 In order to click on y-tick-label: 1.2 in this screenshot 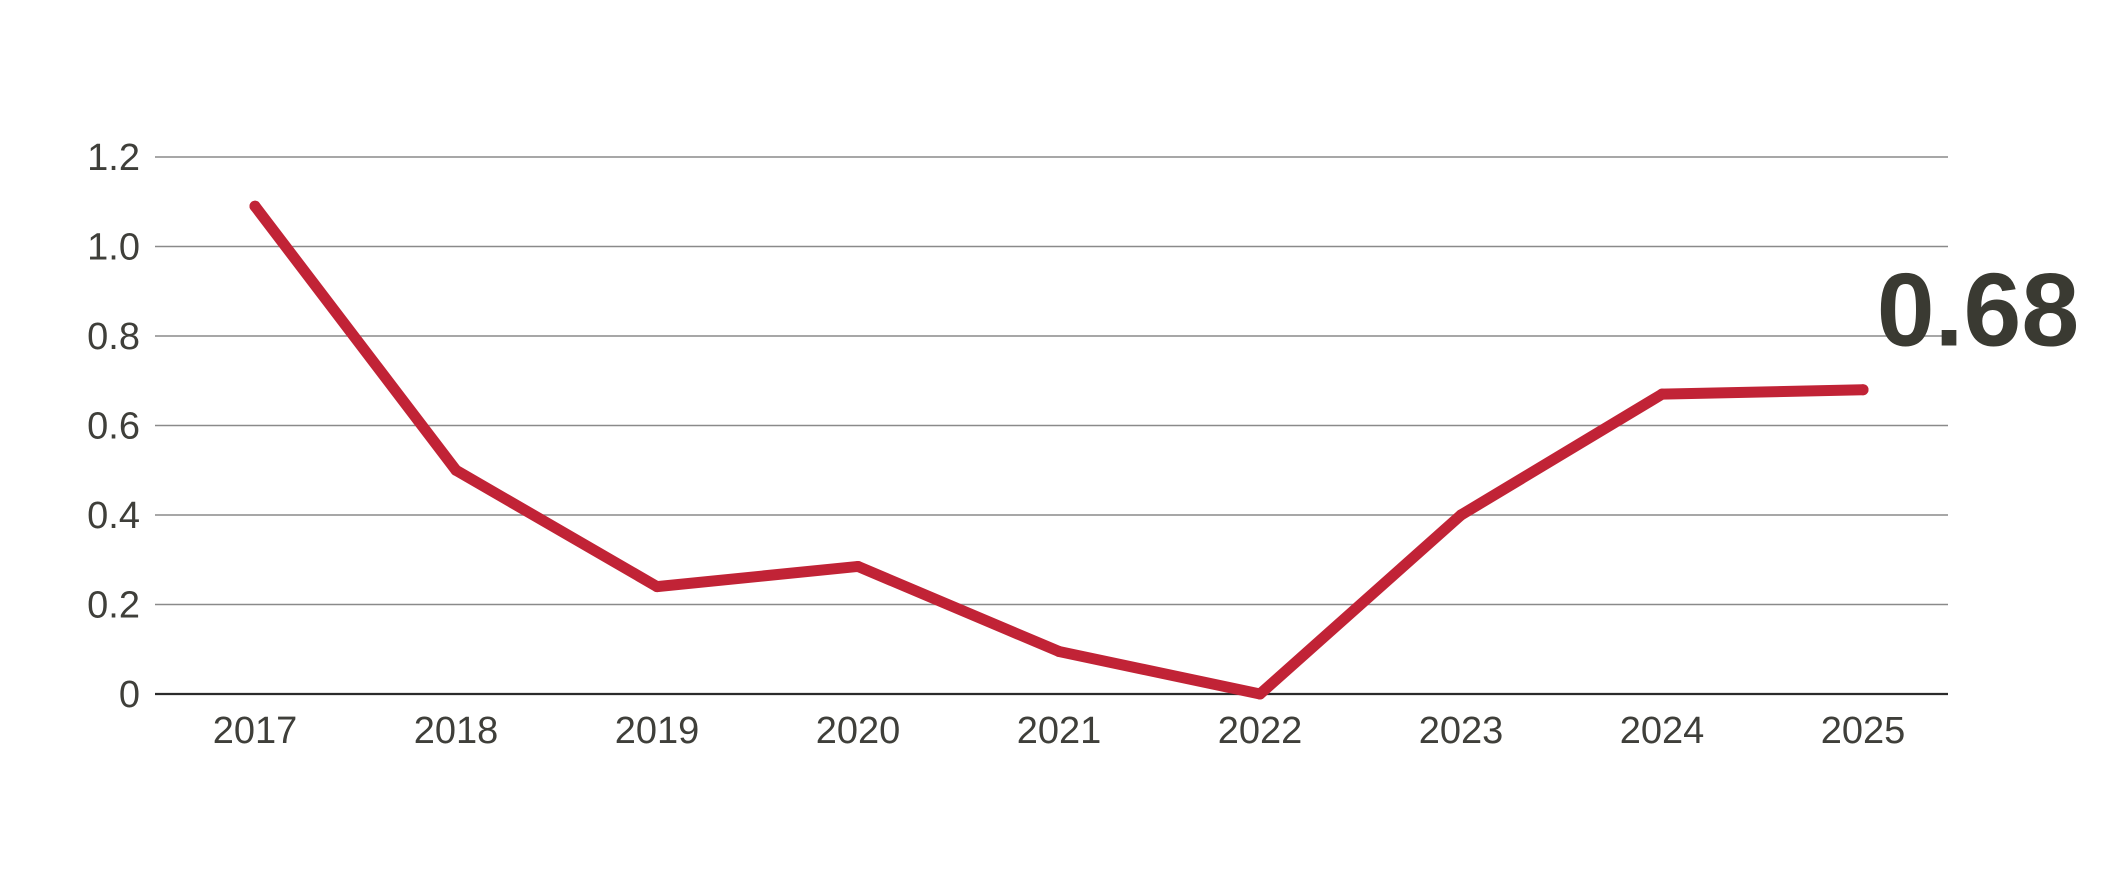, I will do `click(113, 158)`.